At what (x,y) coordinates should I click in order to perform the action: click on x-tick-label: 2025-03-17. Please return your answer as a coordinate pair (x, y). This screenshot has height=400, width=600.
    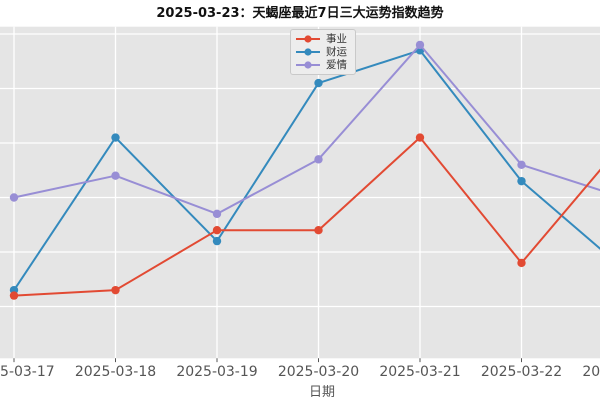
    Looking at the image, I should click on (27, 372).